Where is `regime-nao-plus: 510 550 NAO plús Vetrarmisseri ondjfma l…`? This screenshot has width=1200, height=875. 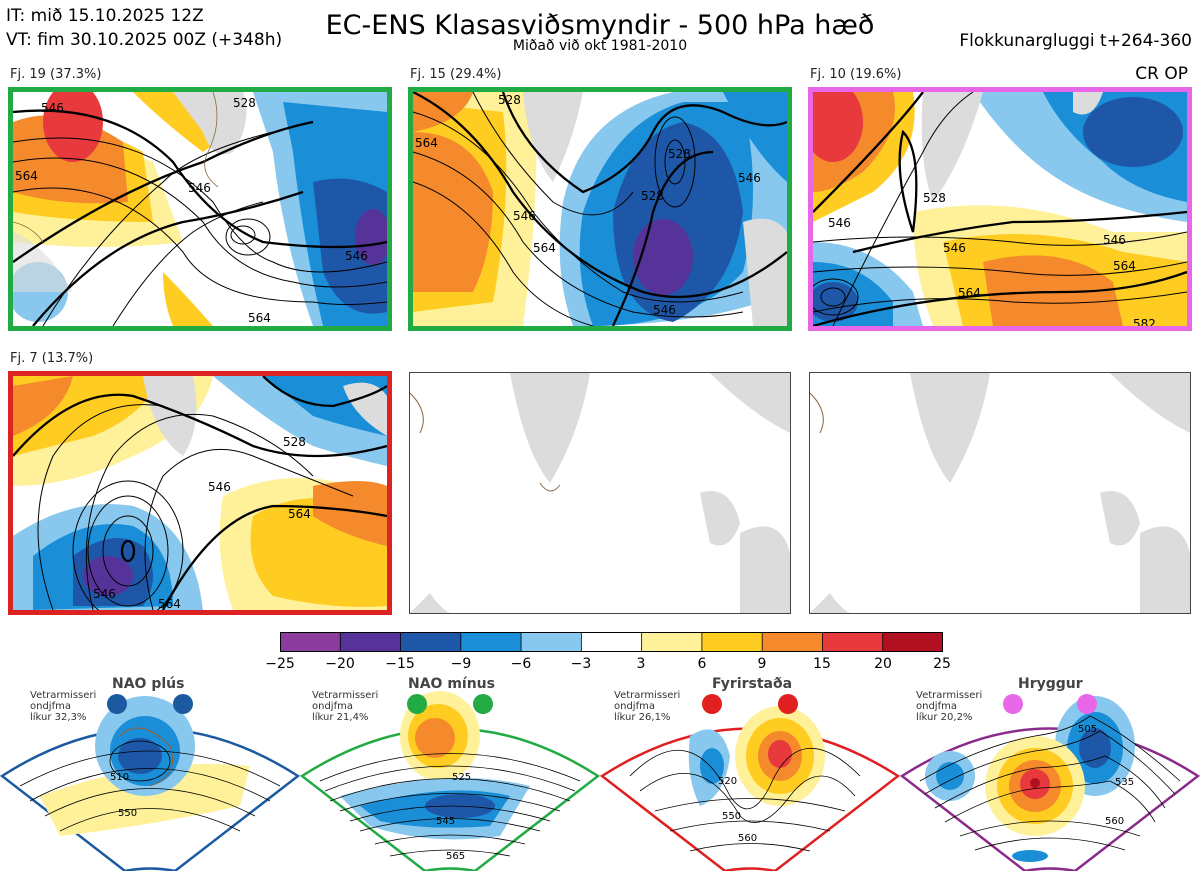 regime-nao-plus: 510 550 NAO plús Vetrarmisseri ondjfma l… is located at coordinates (150, 774).